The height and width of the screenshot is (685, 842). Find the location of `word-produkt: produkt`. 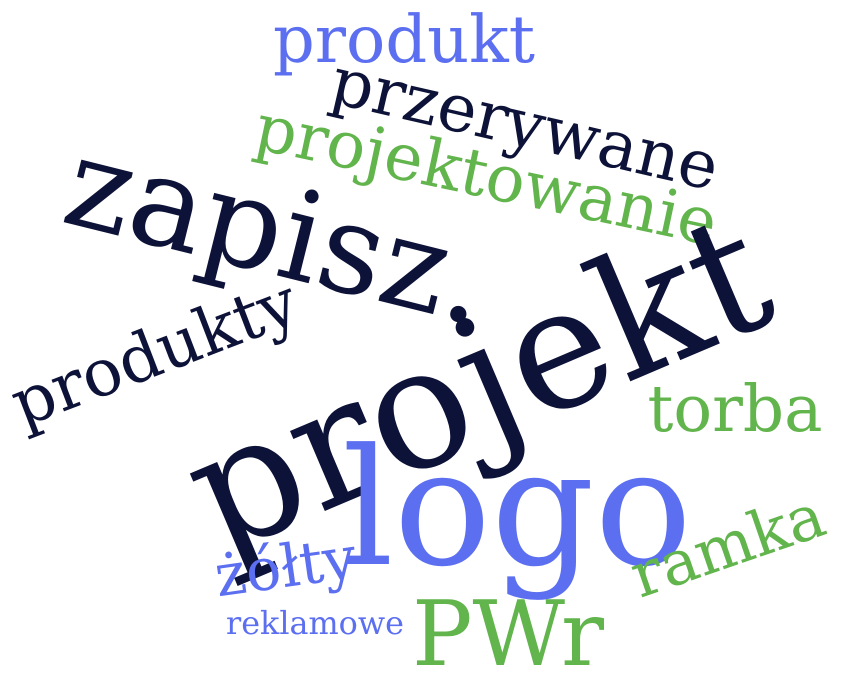

word-produkt: produkt is located at coordinates (404, 39).